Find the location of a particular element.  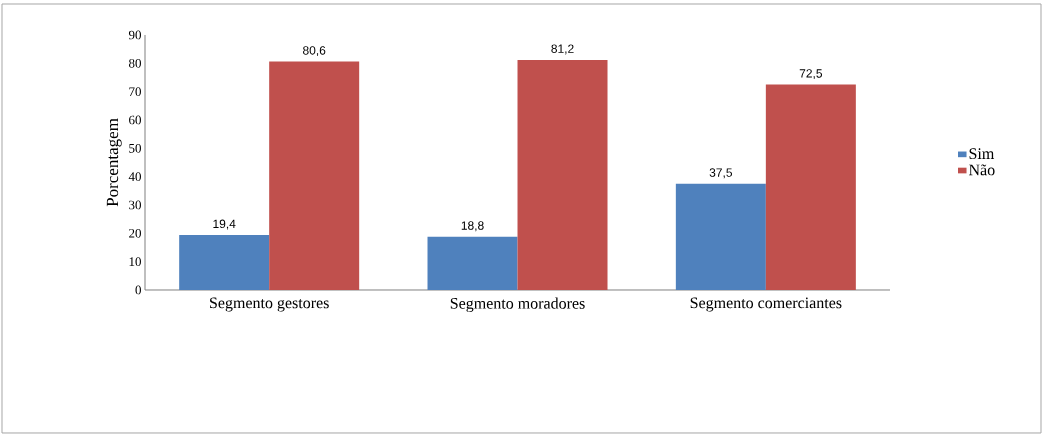

y-axis-title: Porcentagem is located at coordinates (114, 162).